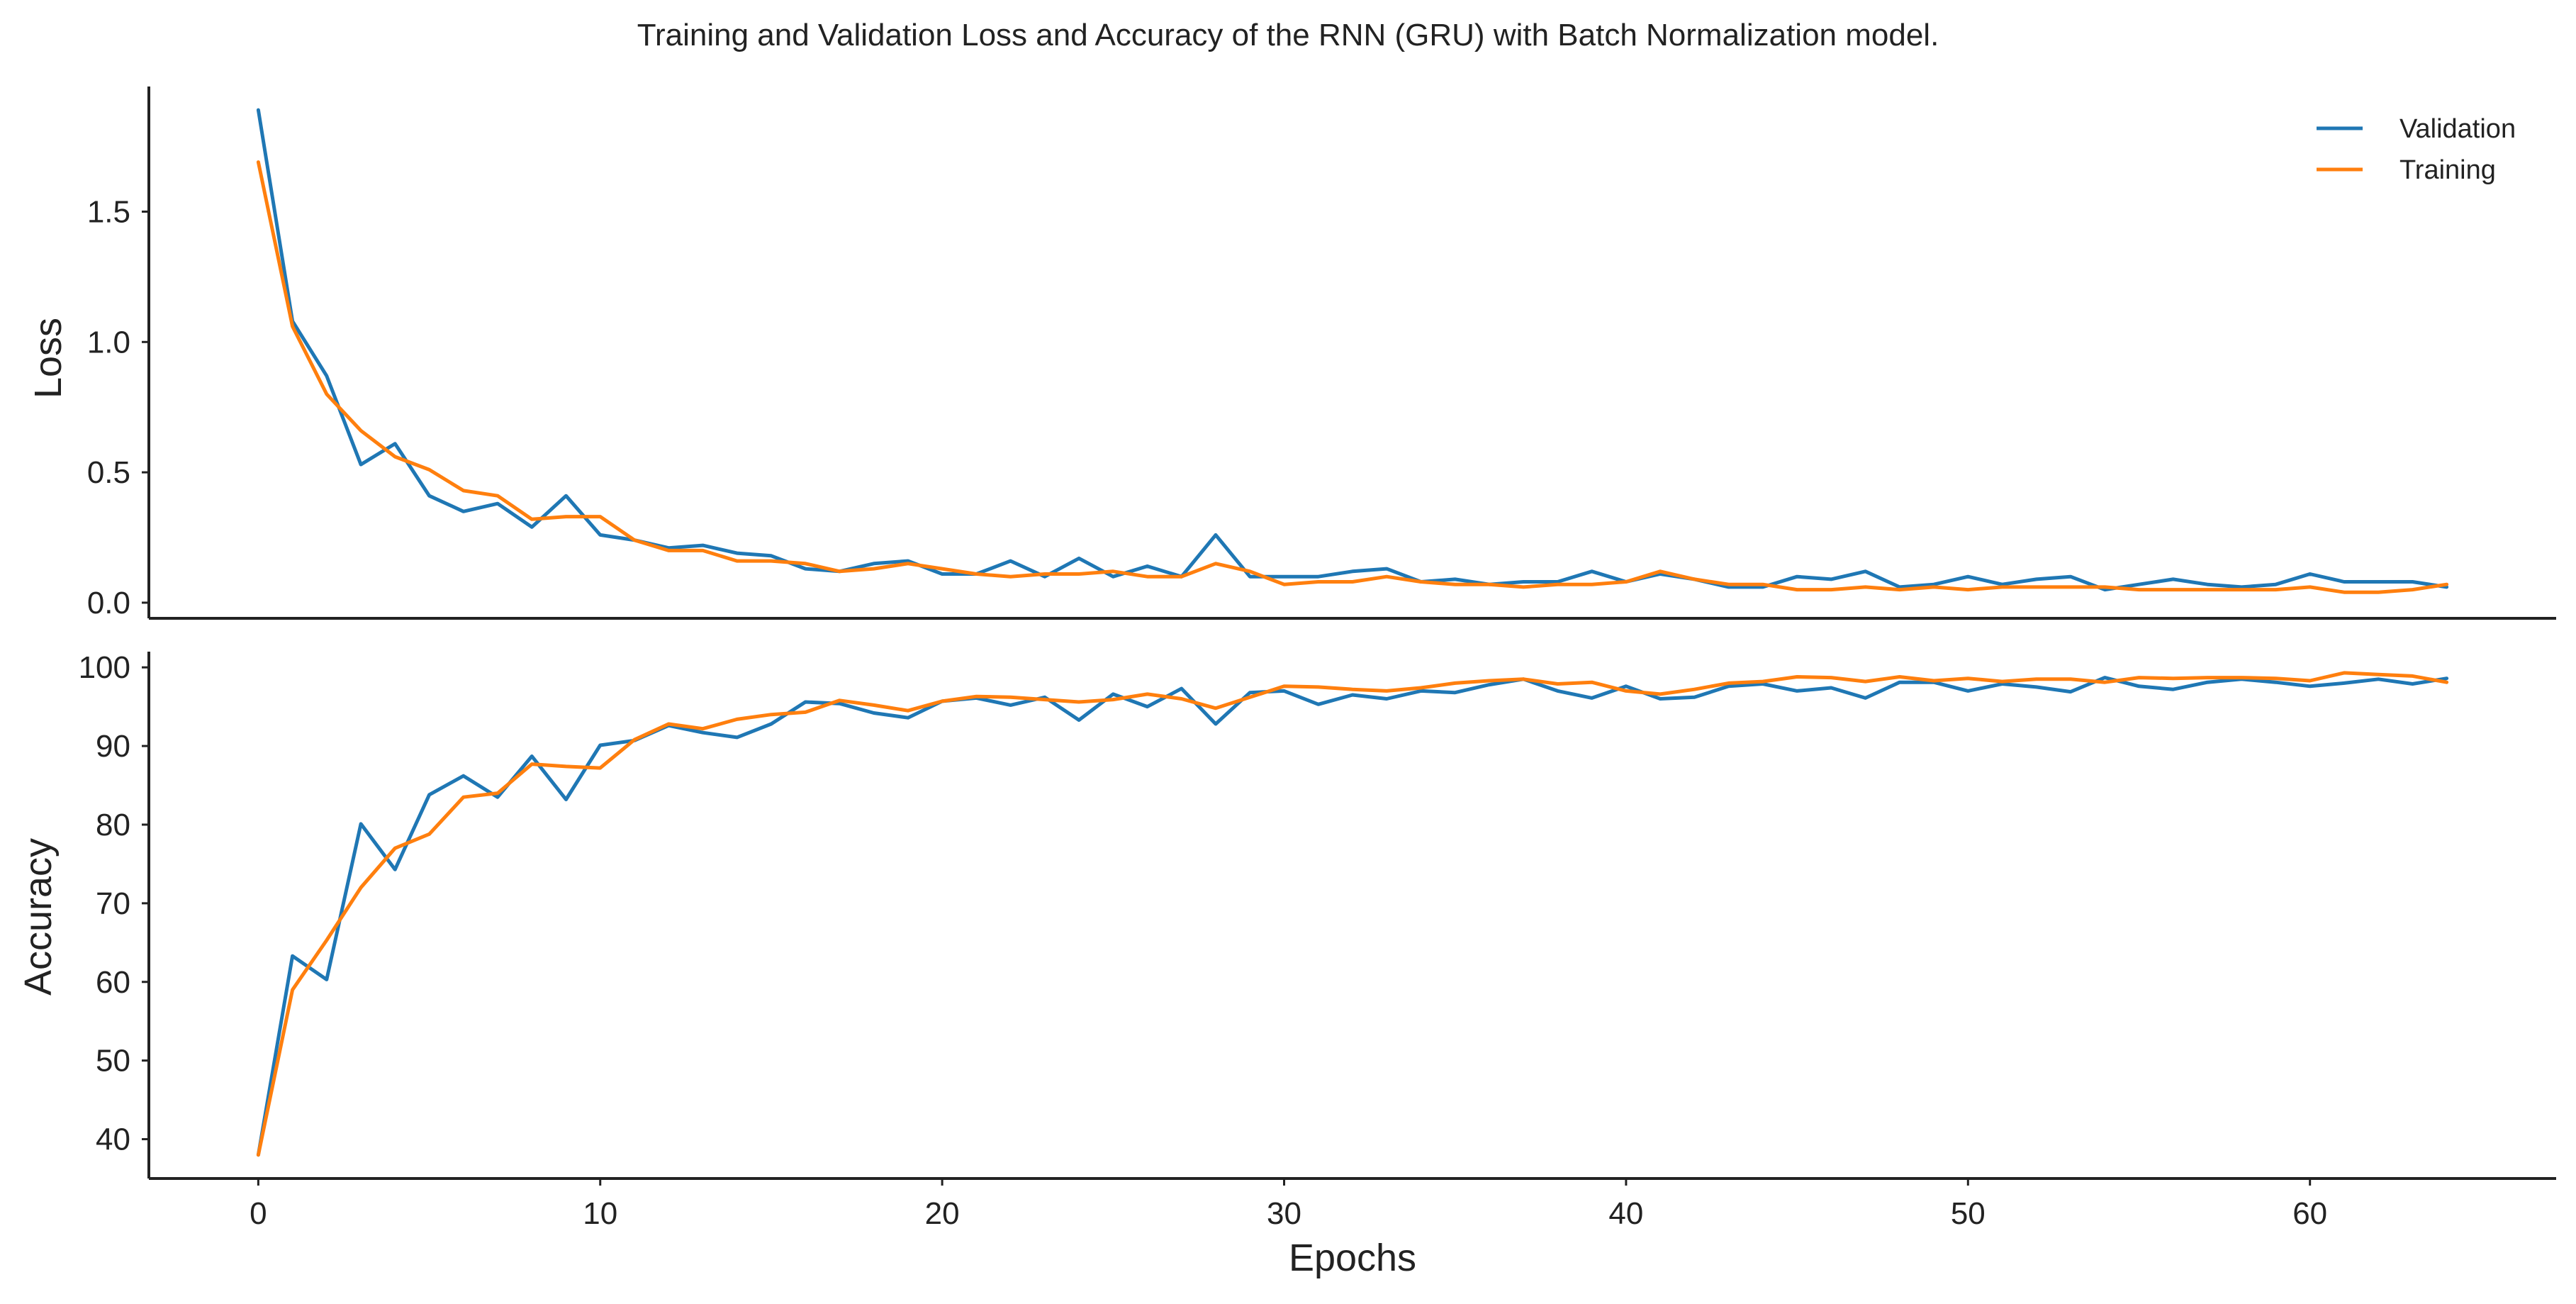 This screenshot has width=2576, height=1304. Describe the element at coordinates (113, 903) in the screenshot. I see `y-tick-label: 70` at that location.